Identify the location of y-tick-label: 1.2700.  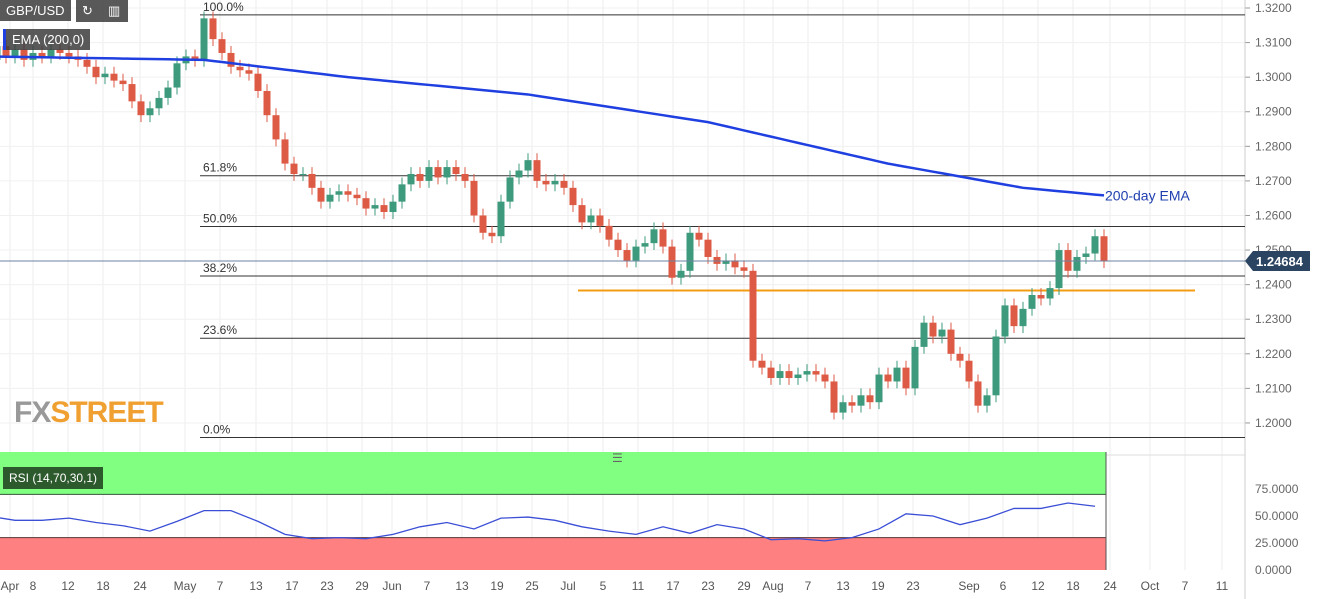
(1273, 181).